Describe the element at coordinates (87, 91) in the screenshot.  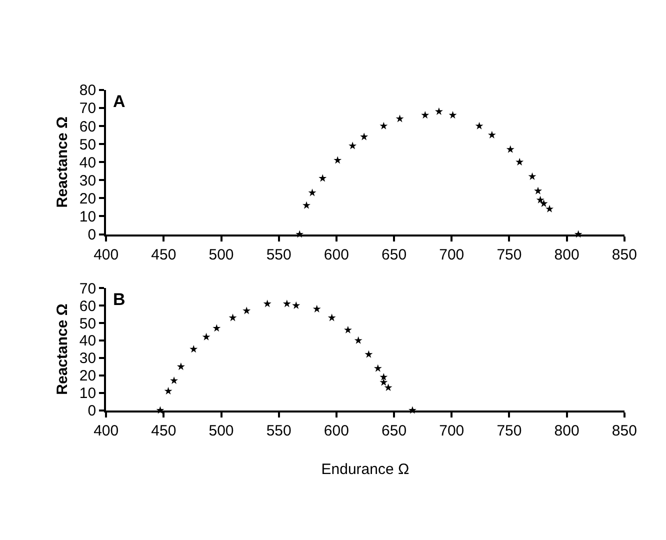
I see `y-tick-label: 80` at that location.